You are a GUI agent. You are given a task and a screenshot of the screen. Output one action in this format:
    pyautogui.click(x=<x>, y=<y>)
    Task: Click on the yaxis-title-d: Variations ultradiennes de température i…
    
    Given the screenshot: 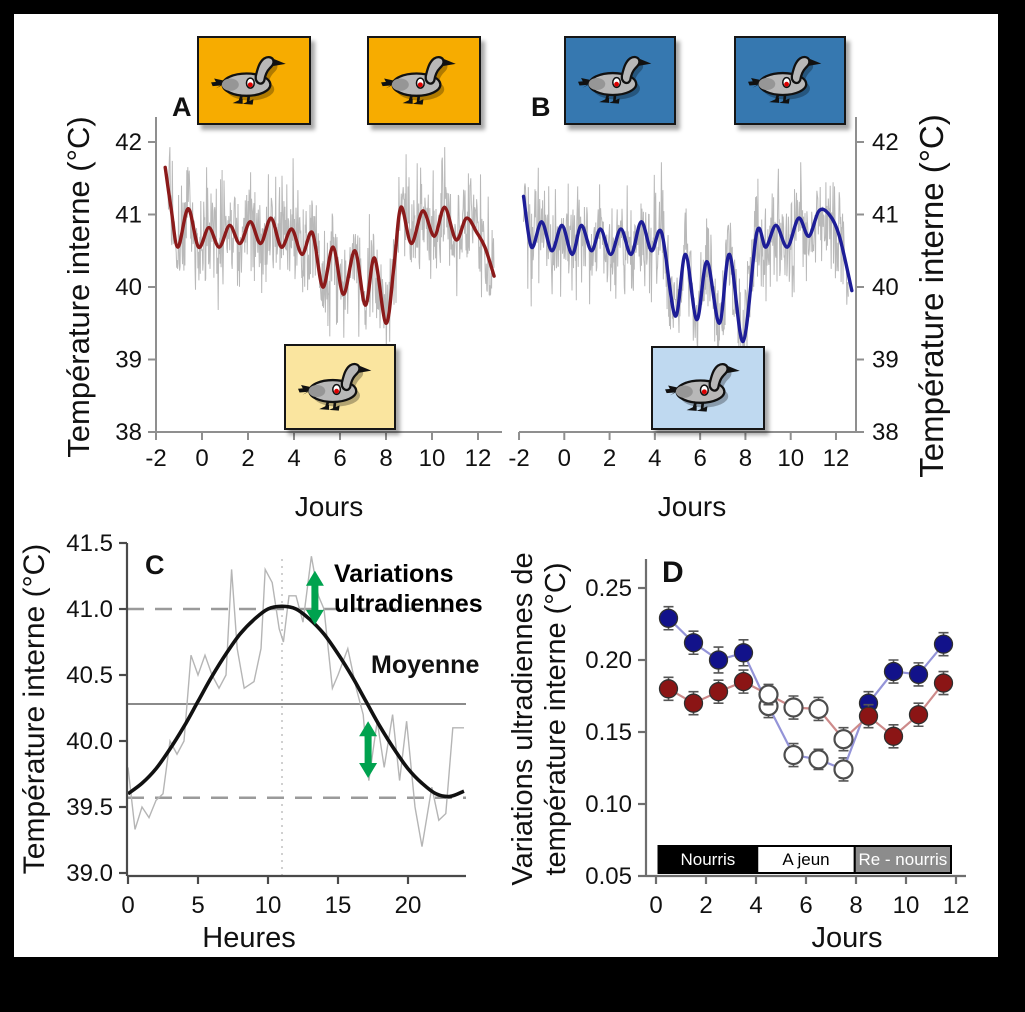 What is the action you would take?
    pyautogui.click(x=540, y=719)
    